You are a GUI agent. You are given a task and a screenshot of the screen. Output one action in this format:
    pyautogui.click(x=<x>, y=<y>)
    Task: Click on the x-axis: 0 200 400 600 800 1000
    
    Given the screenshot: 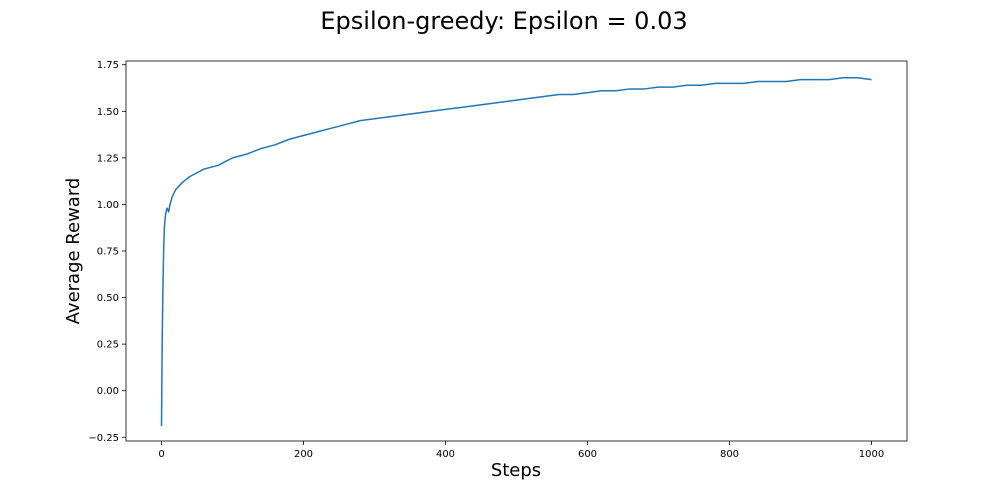 What is the action you would take?
    pyautogui.click(x=521, y=450)
    